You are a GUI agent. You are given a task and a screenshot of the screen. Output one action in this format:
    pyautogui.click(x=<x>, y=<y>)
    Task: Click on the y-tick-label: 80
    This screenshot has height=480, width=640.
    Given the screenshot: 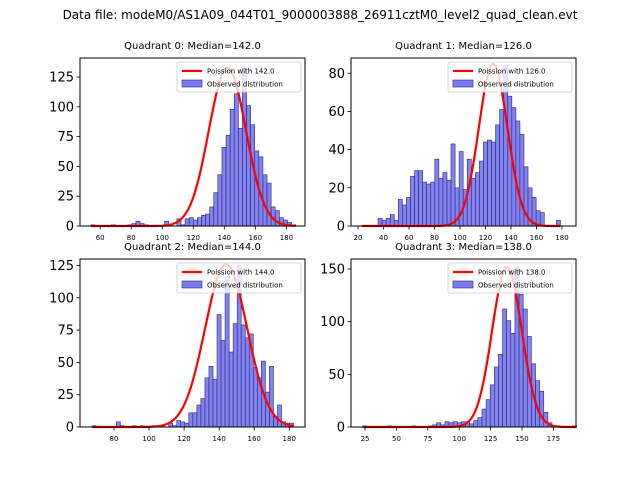 What is the action you would take?
    pyautogui.click(x=336, y=74)
    